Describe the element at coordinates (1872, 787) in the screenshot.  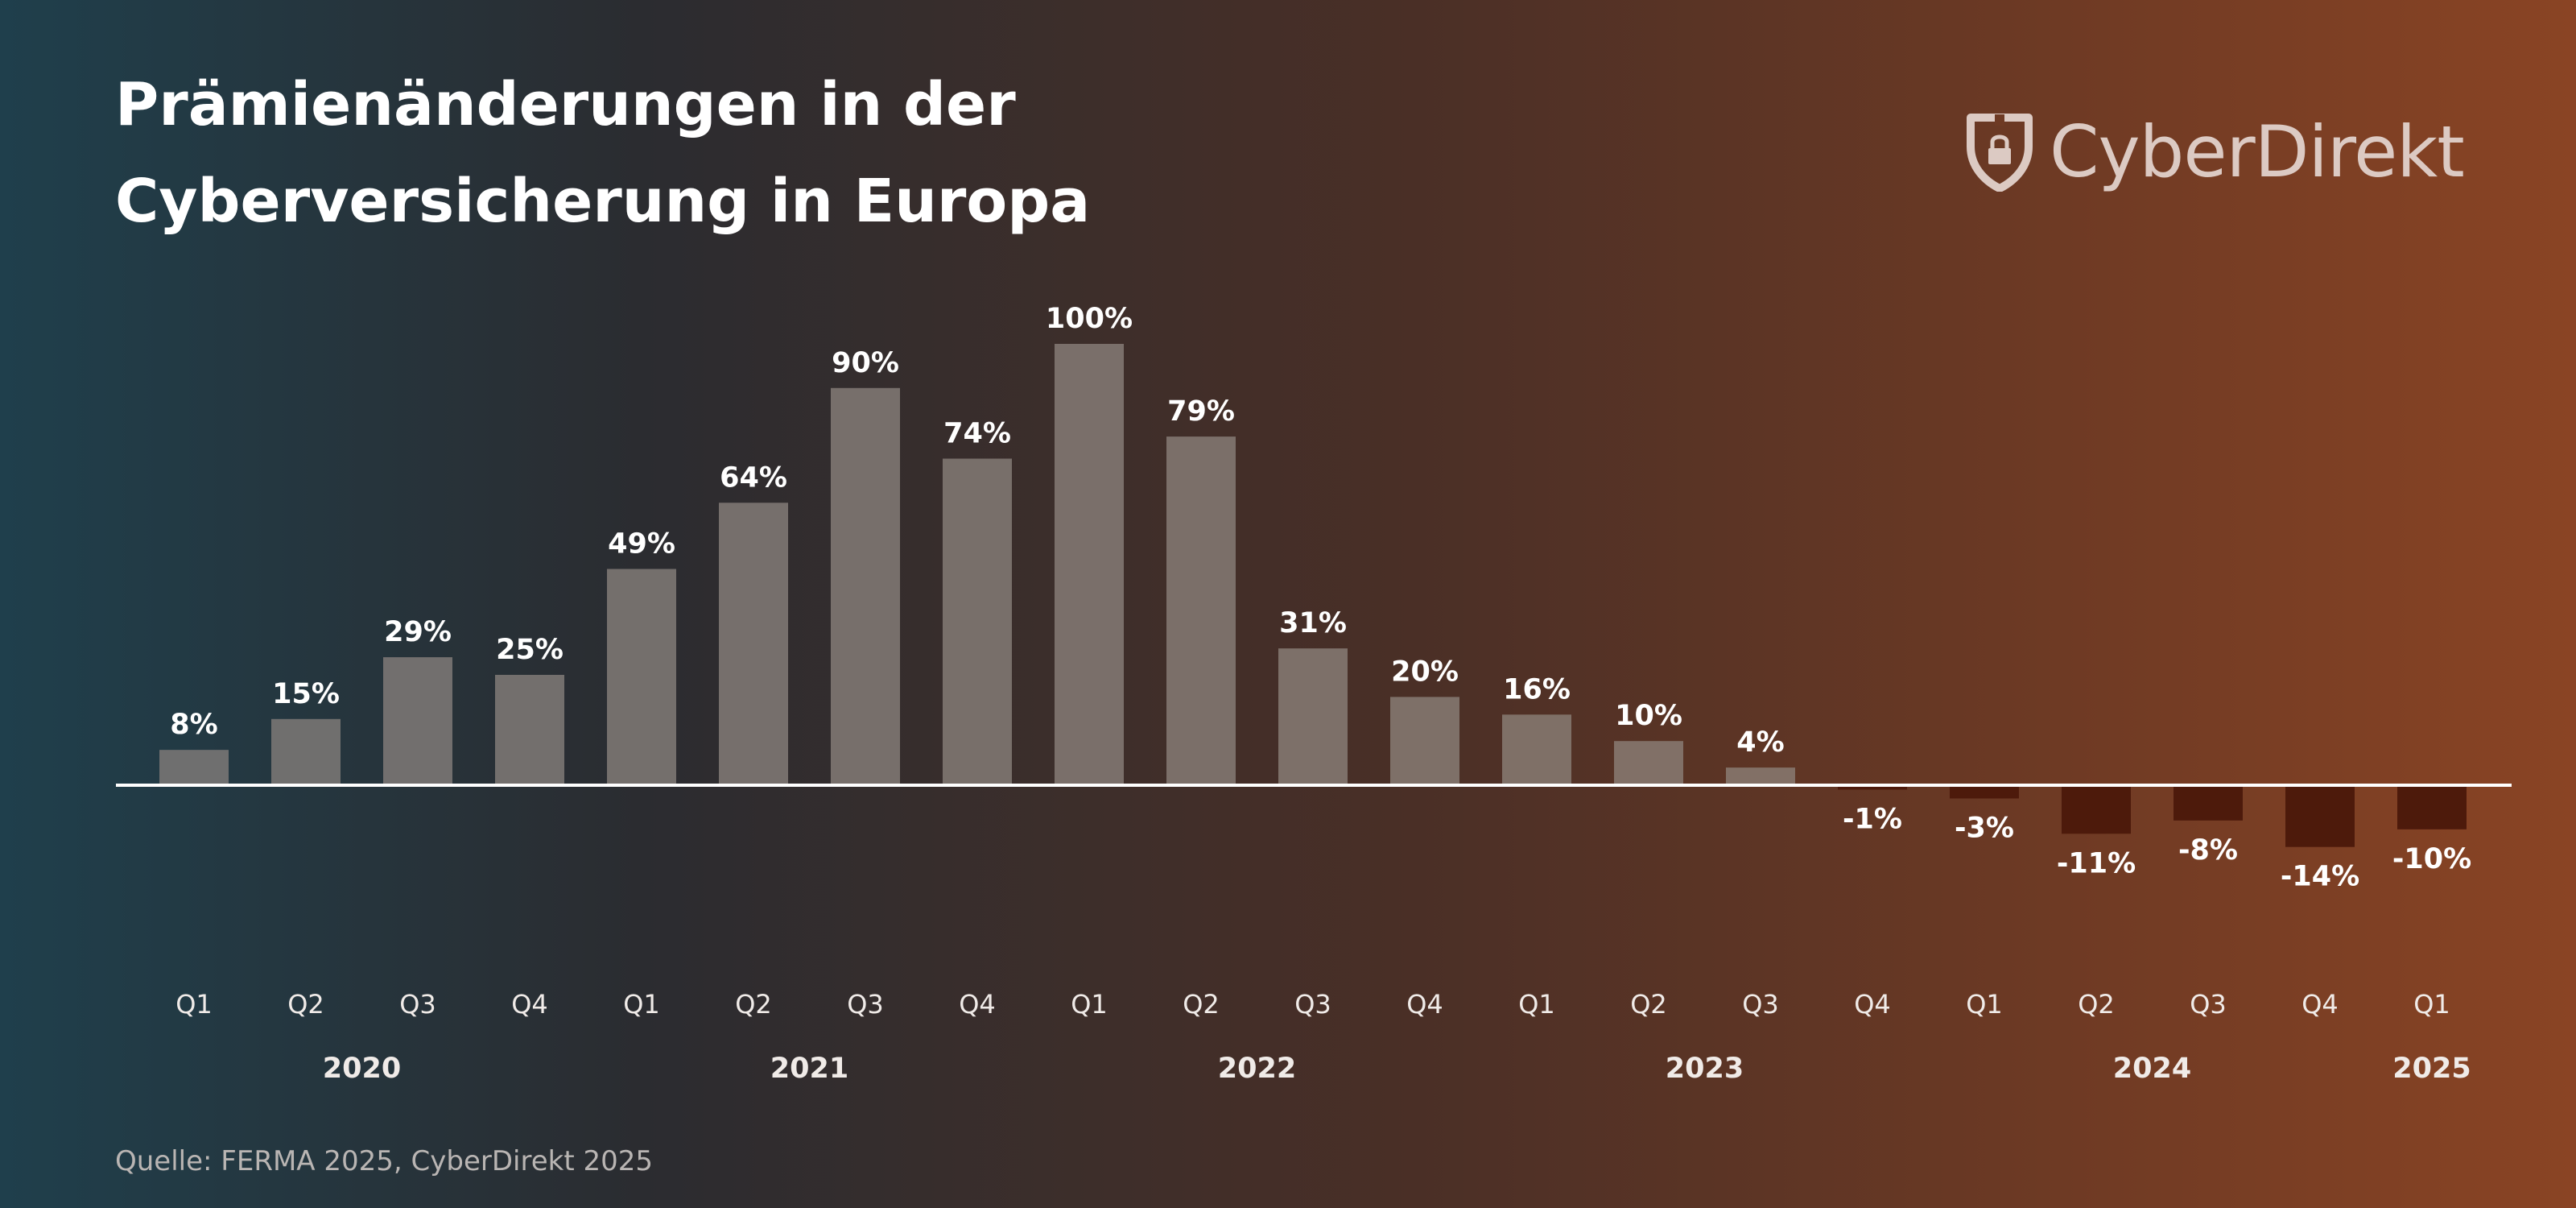
I see `bar-2023-q4` at that location.